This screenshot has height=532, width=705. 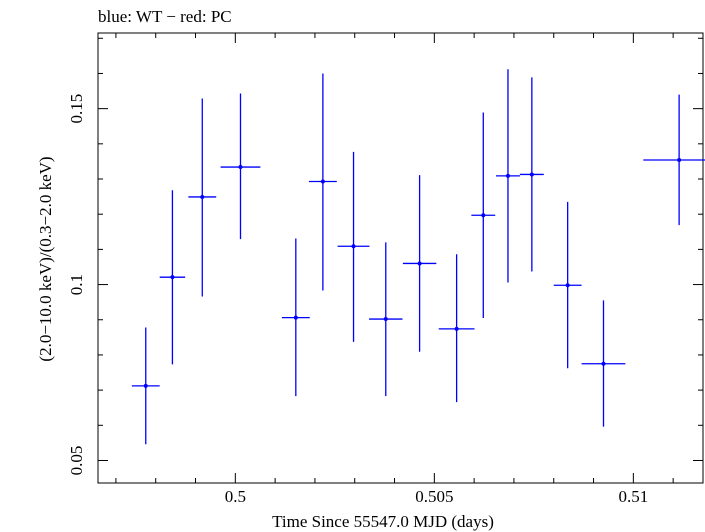 I want to click on chart-title: blue: WT − red: PC, so click(x=165, y=16).